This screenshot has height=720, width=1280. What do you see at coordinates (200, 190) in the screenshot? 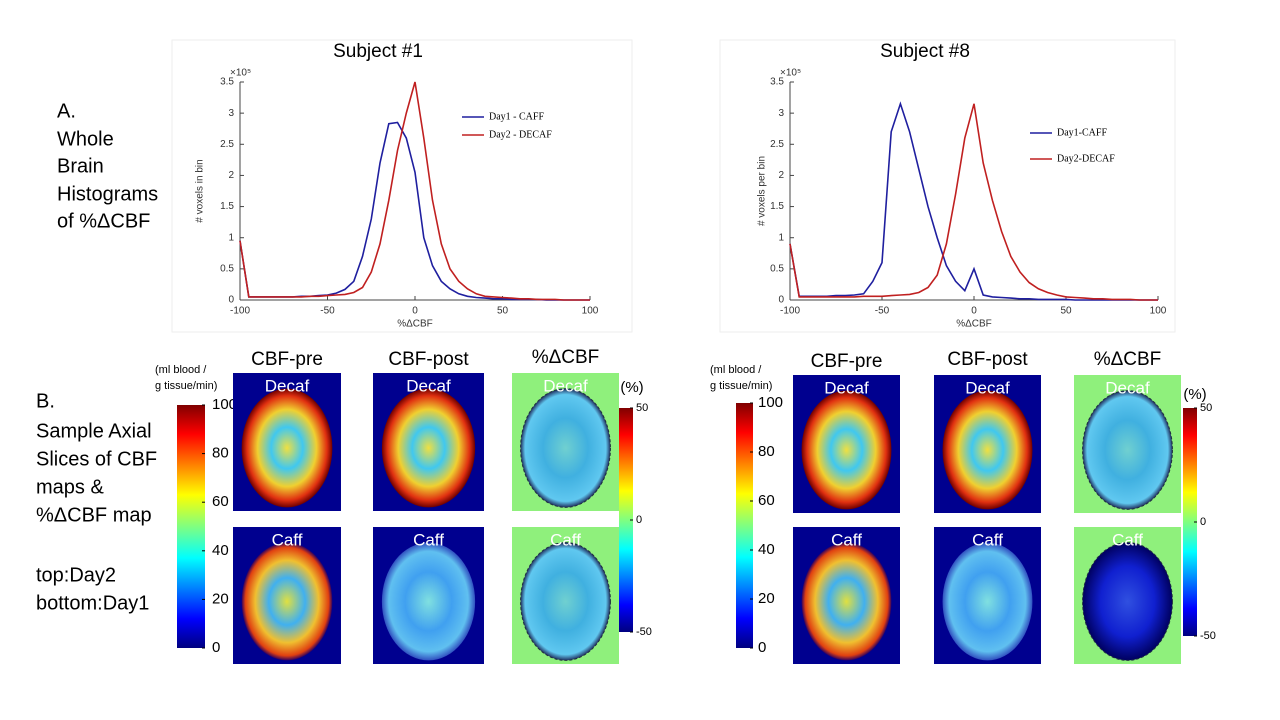
I see `y-axis-label: # voxels in bin` at bounding box center [200, 190].